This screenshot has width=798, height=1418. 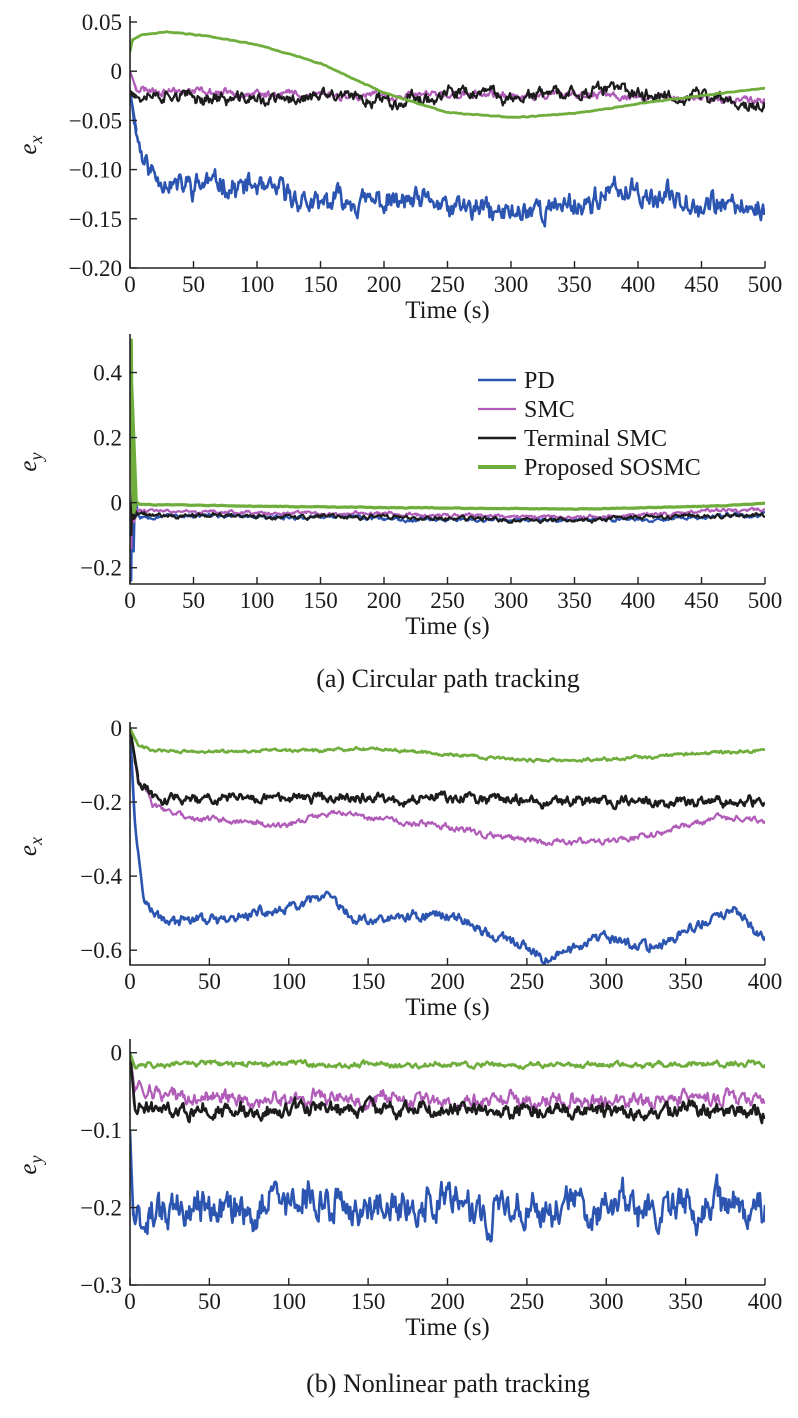 I want to click on panel-4-y-axis-label: ey, so click(x=30, y=1164).